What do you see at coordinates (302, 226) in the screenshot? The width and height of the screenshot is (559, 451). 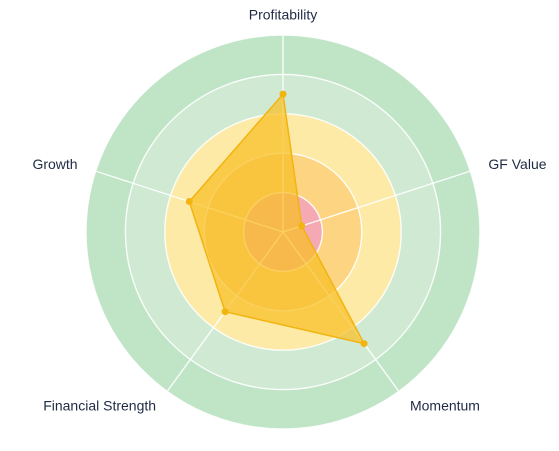 I see `radar-point-gf-value` at bounding box center [302, 226].